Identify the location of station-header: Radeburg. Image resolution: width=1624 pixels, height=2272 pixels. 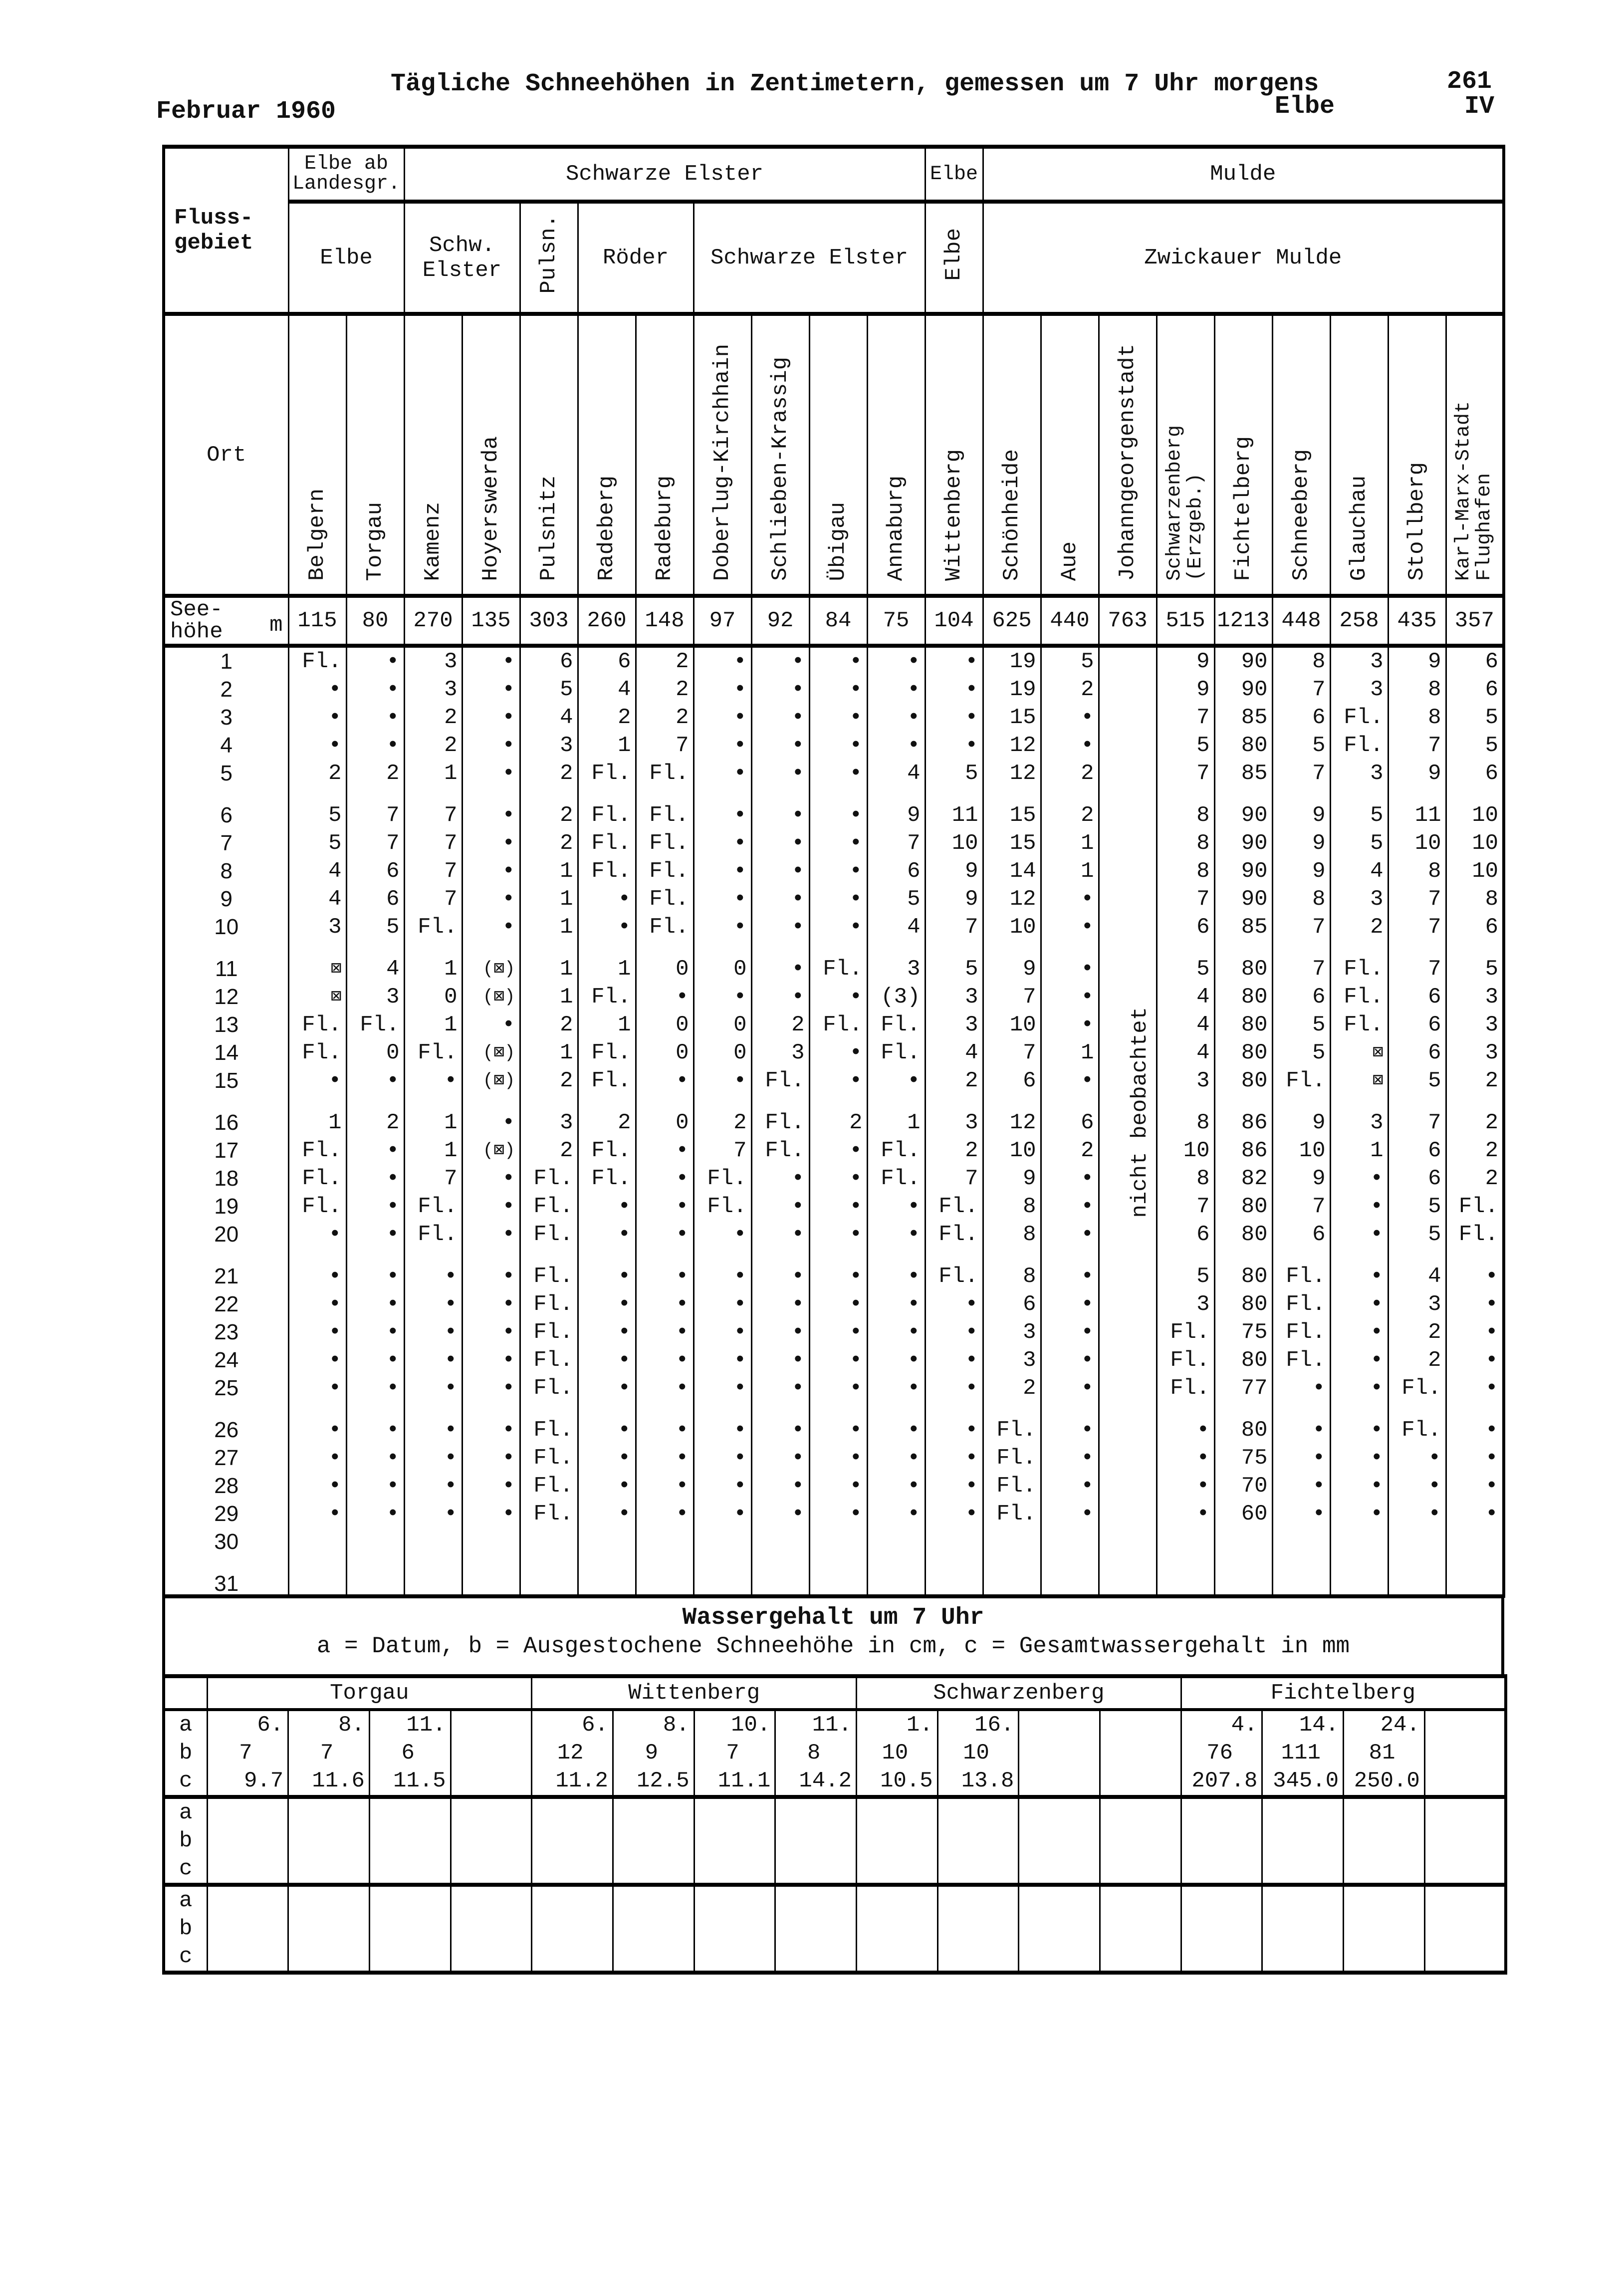
(665, 456).